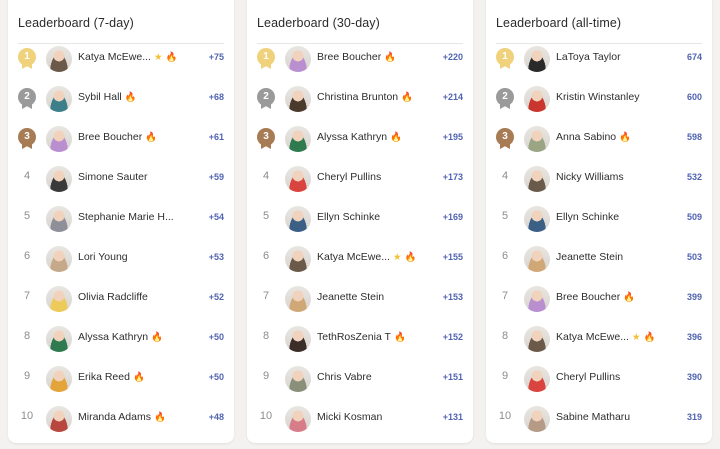 This screenshot has height=449, width=720. I want to click on leaderboard-row: 6 Lori Young +53, so click(121, 259).